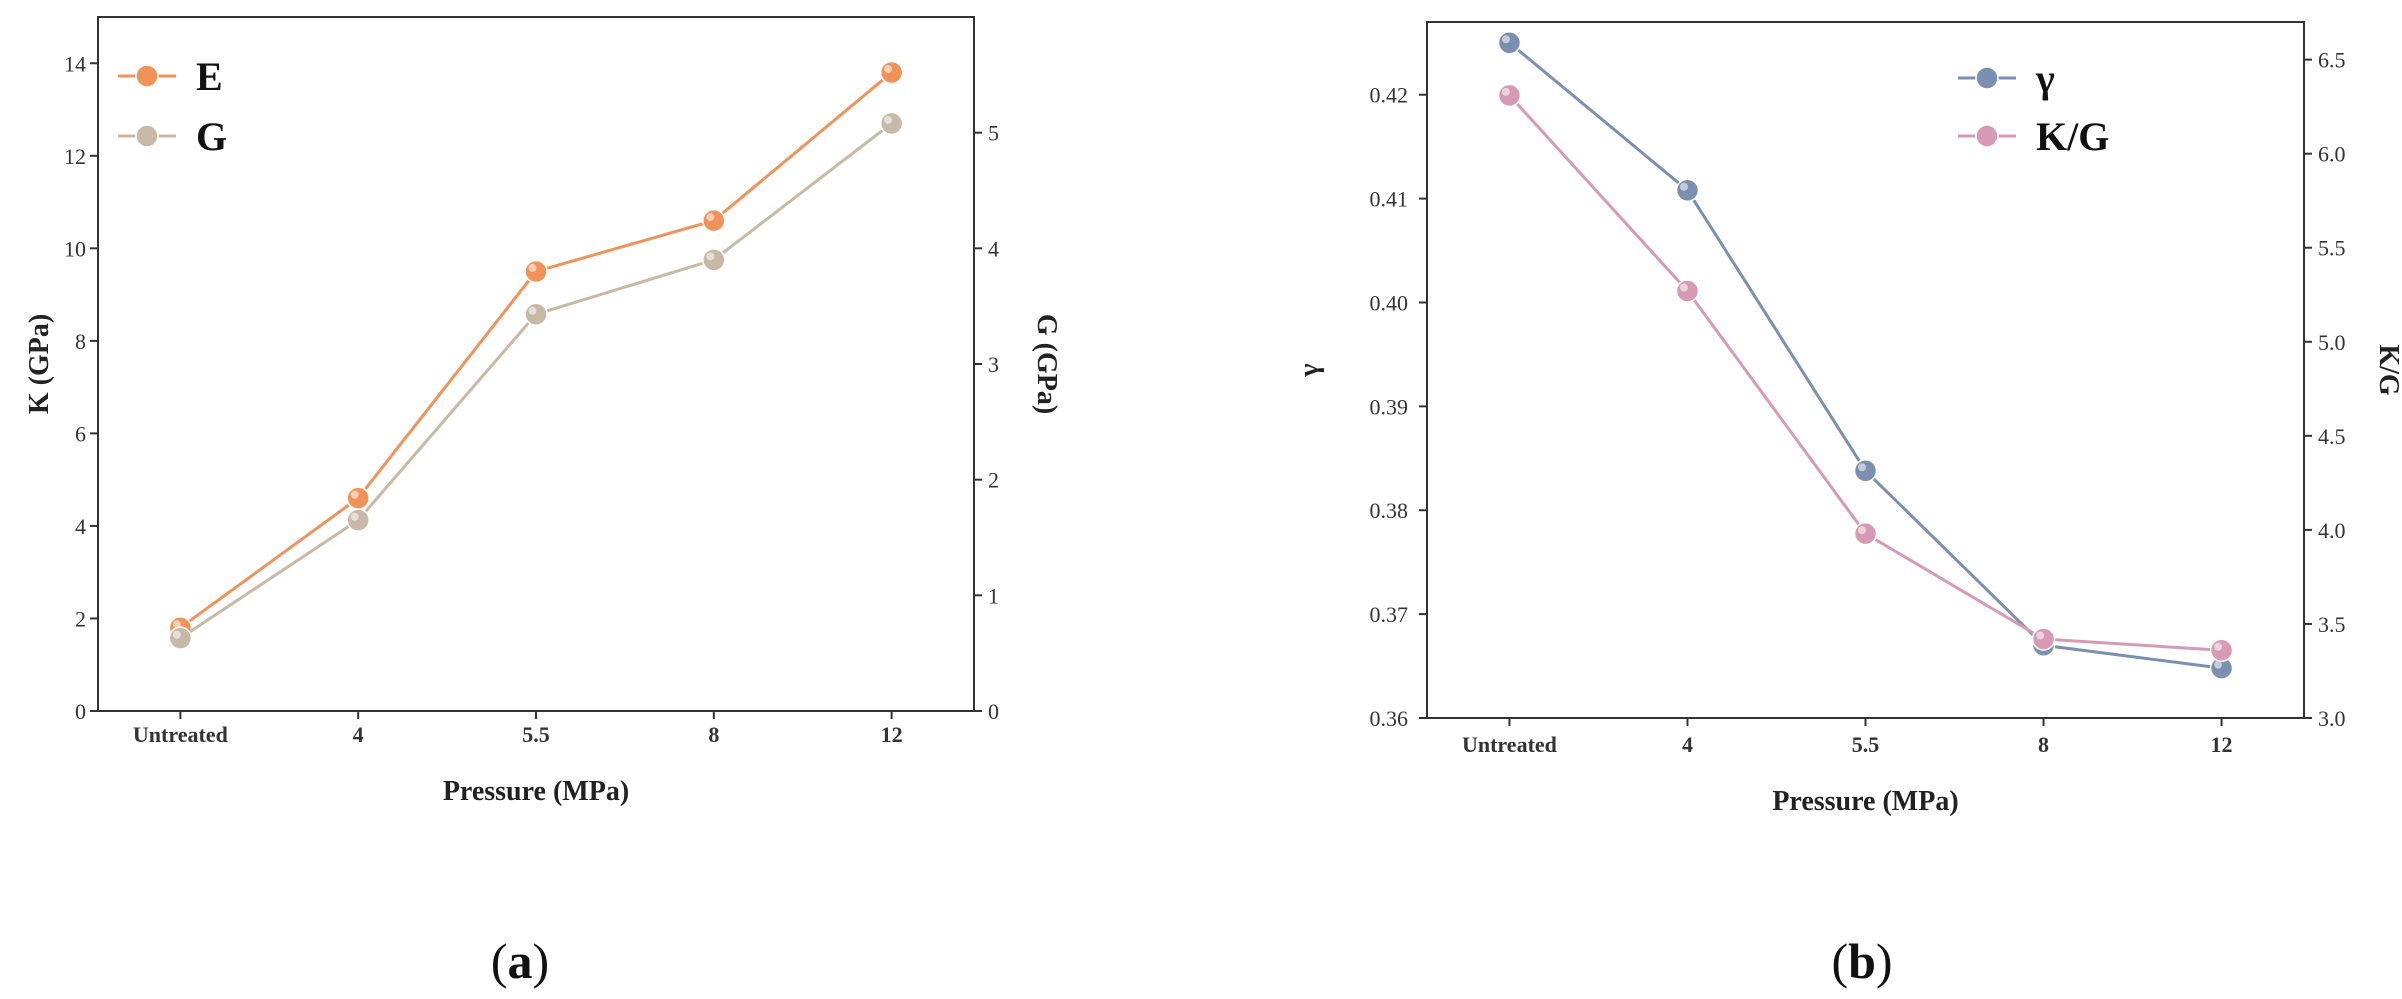 This screenshot has width=2402, height=999. I want to click on y-left-tick-label: 0.38, so click(1389, 510).